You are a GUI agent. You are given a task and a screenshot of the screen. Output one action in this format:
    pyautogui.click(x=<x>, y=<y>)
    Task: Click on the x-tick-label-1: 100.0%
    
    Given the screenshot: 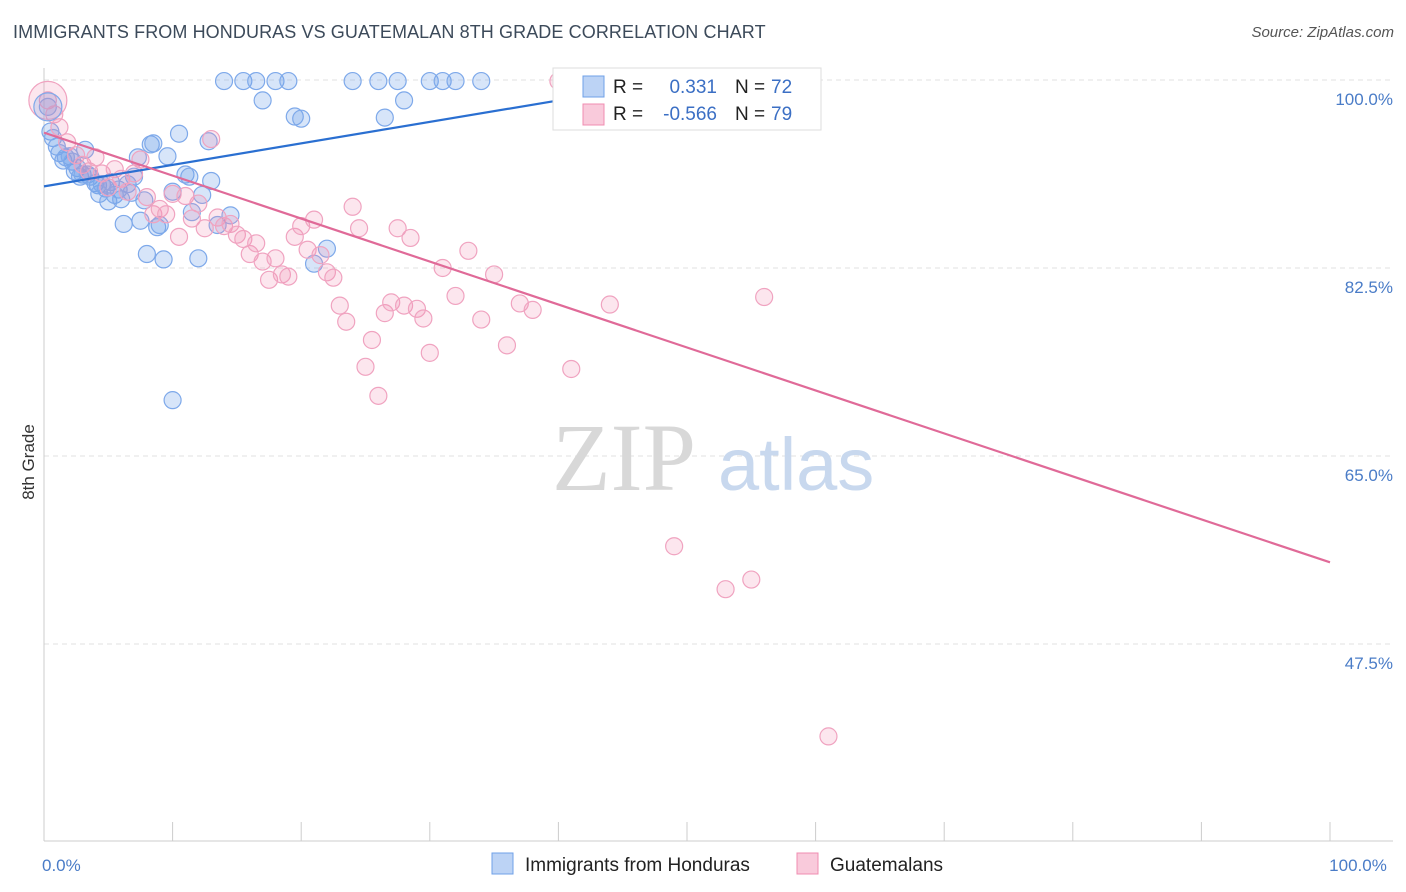 What is the action you would take?
    pyautogui.click(x=1358, y=865)
    